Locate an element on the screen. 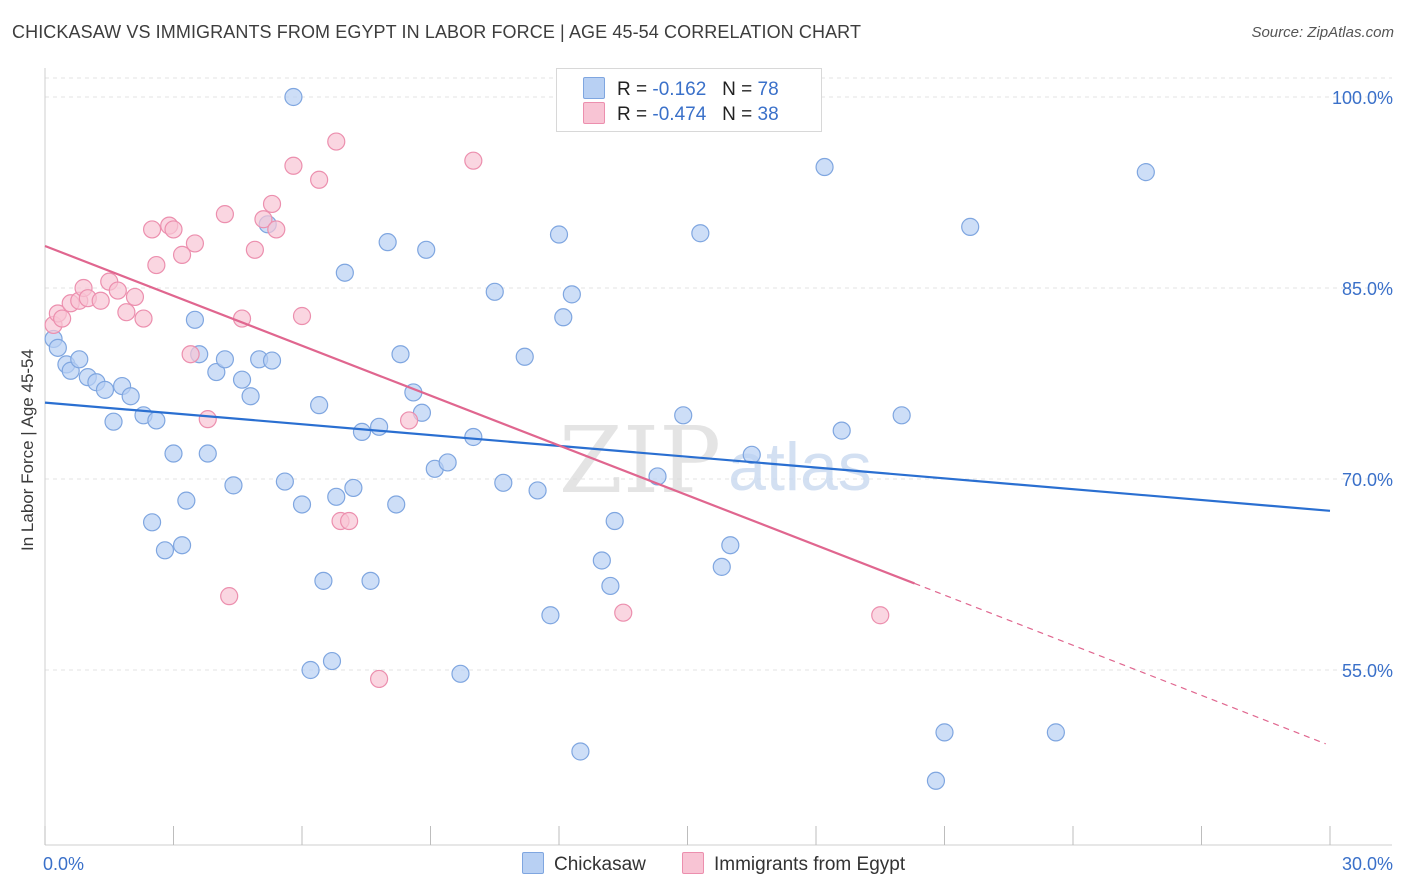 This screenshot has width=1406, height=892. legend-r-value: -0.162 is located at coordinates (679, 89).